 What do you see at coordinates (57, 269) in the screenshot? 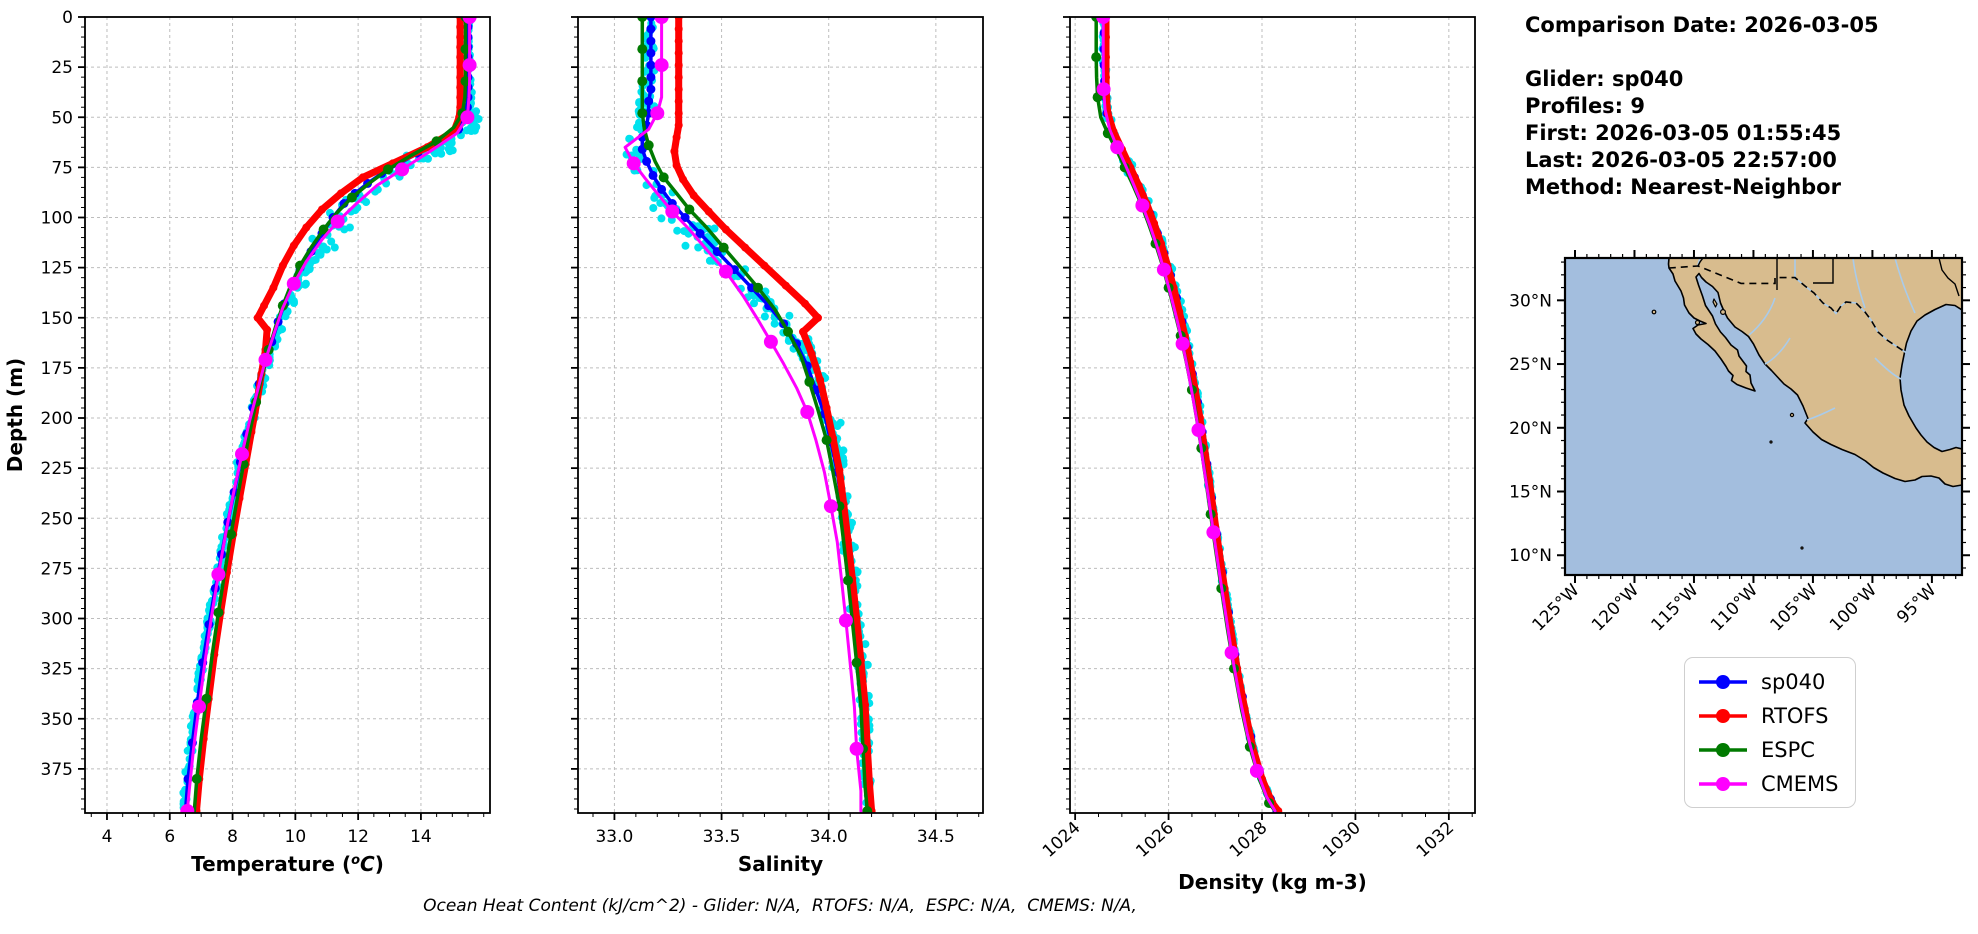
I see `svg-text: 125` at bounding box center [57, 269].